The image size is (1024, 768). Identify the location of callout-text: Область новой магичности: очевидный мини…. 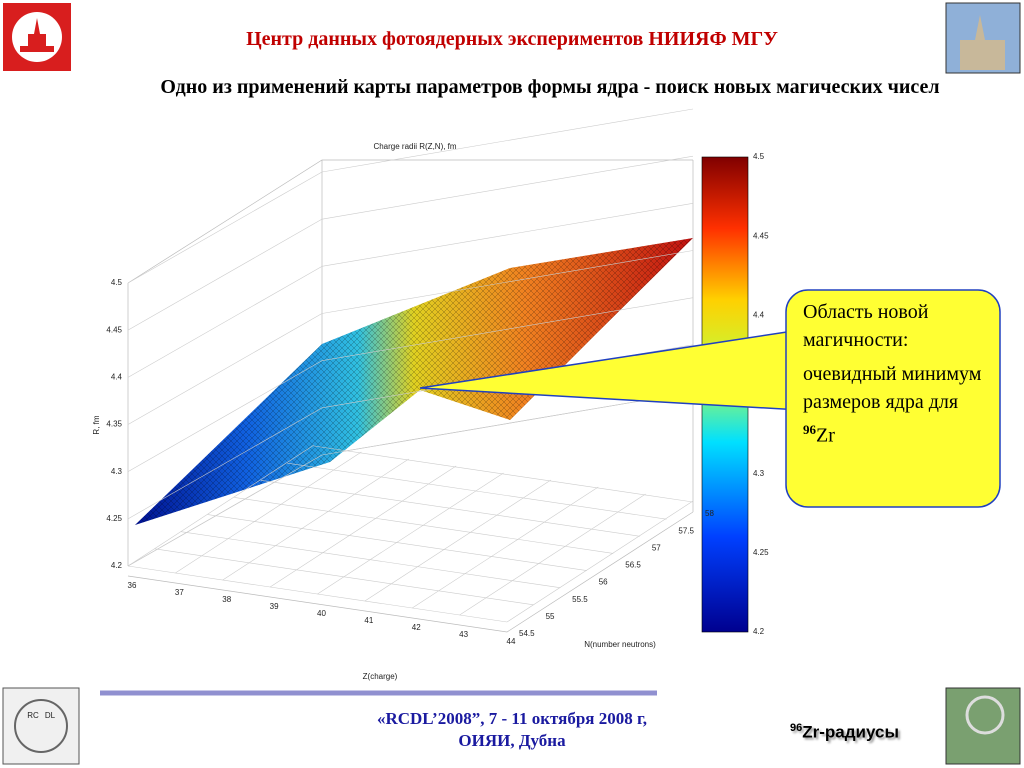
(895, 374).